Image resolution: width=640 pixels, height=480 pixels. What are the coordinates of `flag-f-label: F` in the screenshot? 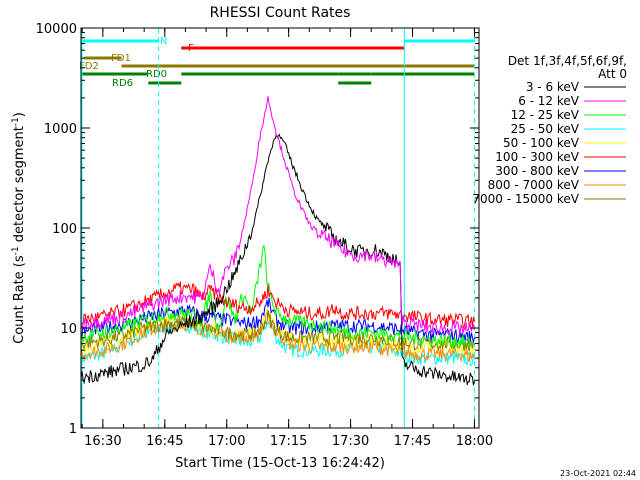 It's located at (191, 48).